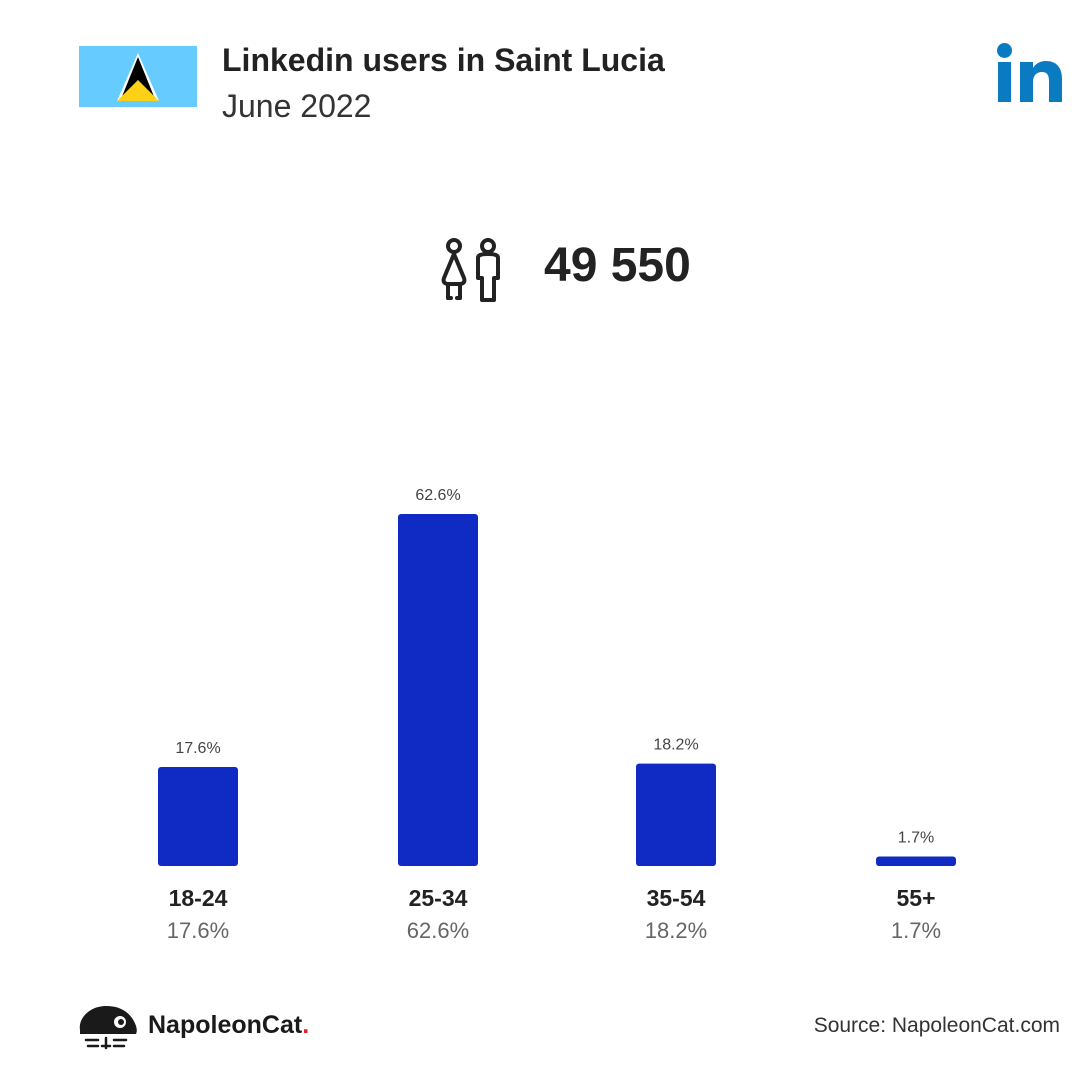 This screenshot has width=1080, height=1080. What do you see at coordinates (470, 270) in the screenshot?
I see `people-icon` at bounding box center [470, 270].